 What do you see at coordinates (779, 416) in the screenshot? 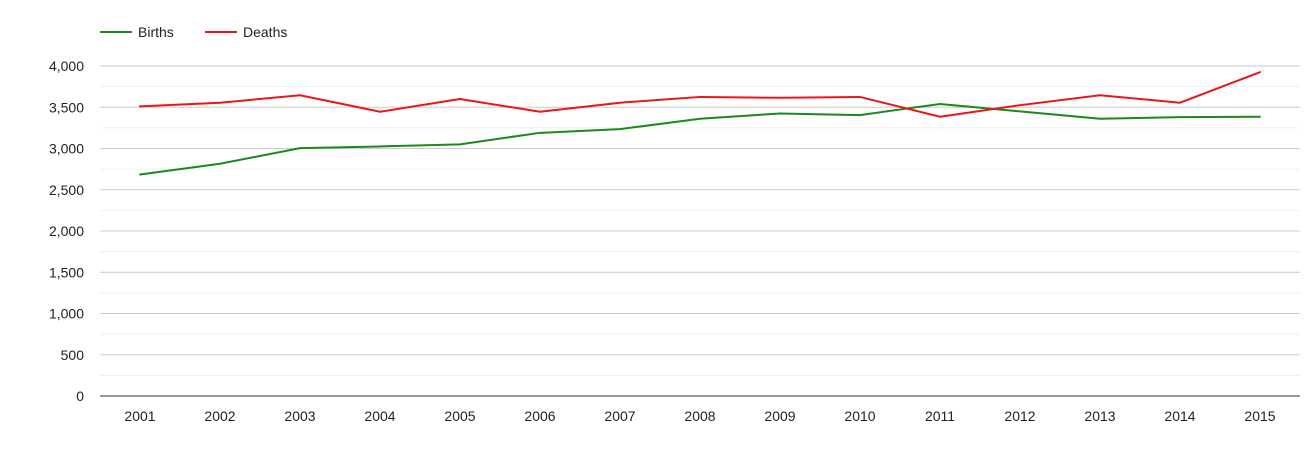
I see `x-tick-label: 2009` at bounding box center [779, 416].